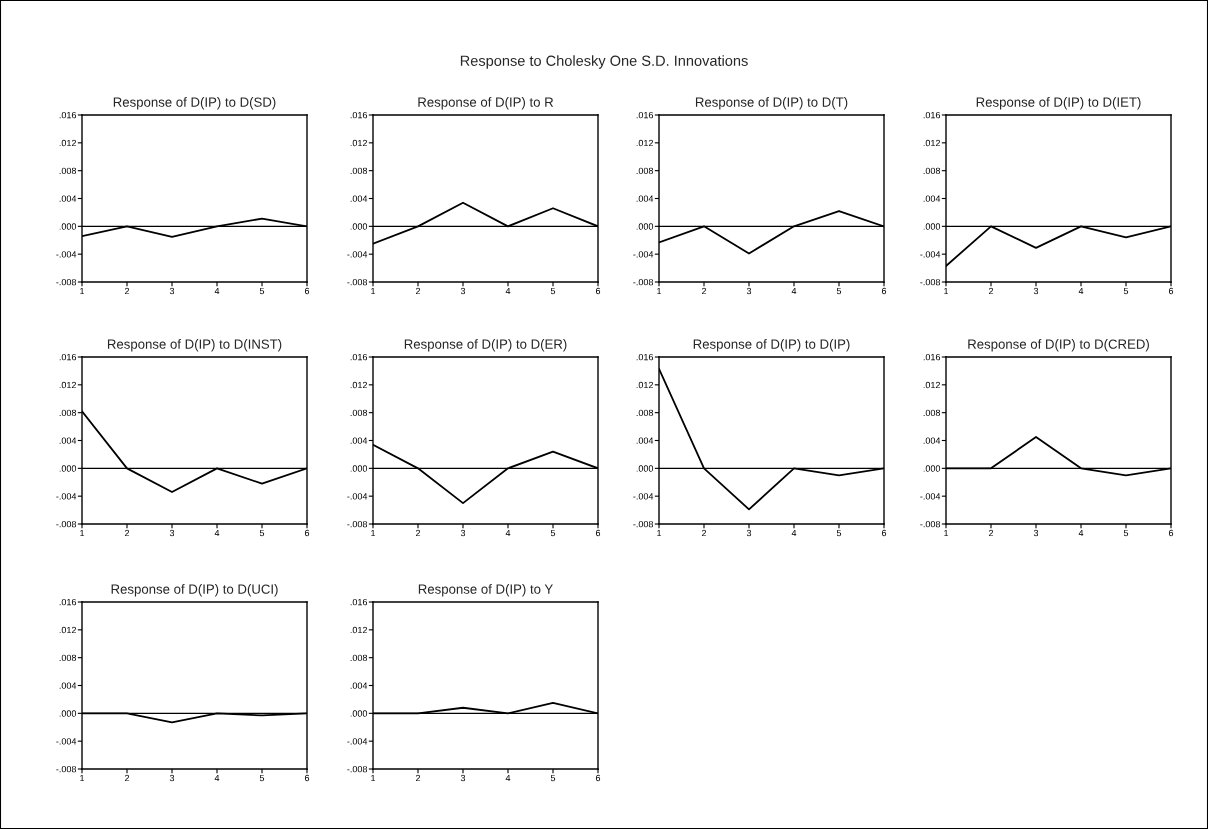 This screenshot has width=1208, height=829. Describe the element at coordinates (194, 103) in the screenshot. I see `chart-title: Response of D(IP) to D(SD)` at that location.